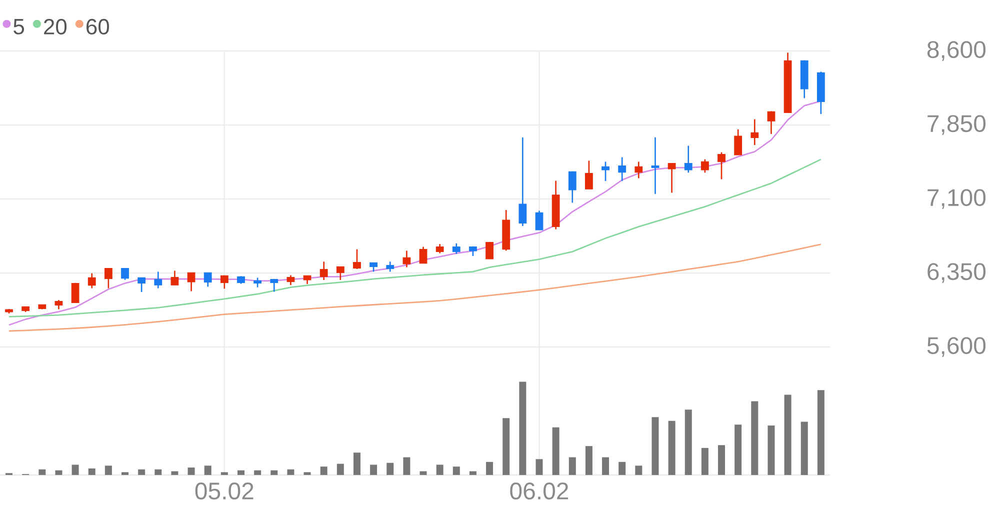 The width and height of the screenshot is (996, 519). I want to click on x-tick-label: 05.02, so click(224, 491).